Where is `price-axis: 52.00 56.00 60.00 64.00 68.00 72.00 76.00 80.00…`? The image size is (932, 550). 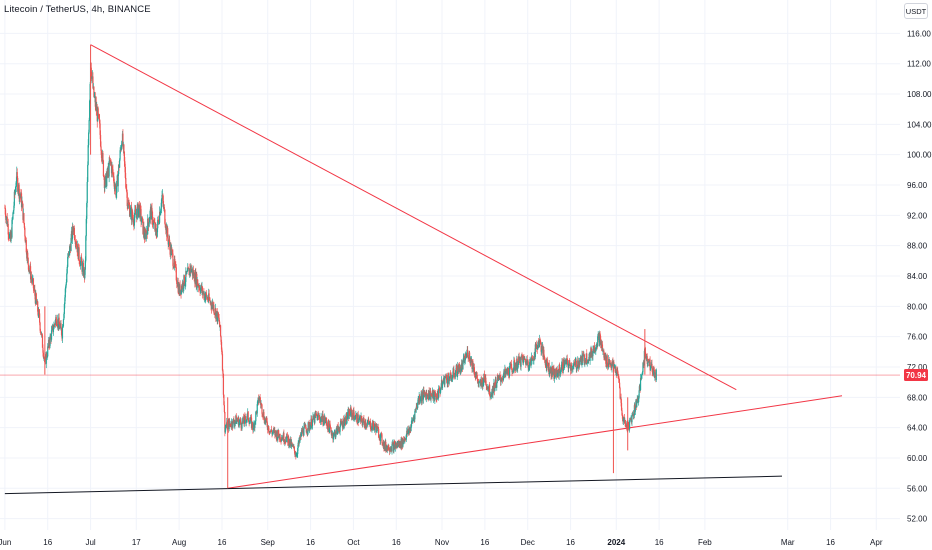
price-axis: 52.00 56.00 60.00 64.00 68.00 72.00 76.00 80.00… is located at coordinates (919, 276).